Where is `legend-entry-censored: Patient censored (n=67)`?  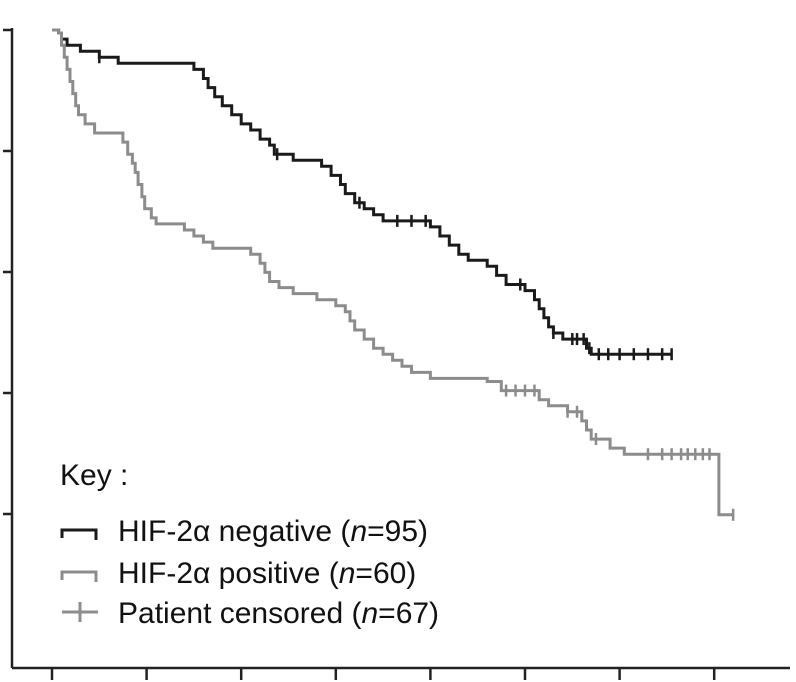 legend-entry-censored: Patient censored (n=67) is located at coordinates (250, 613).